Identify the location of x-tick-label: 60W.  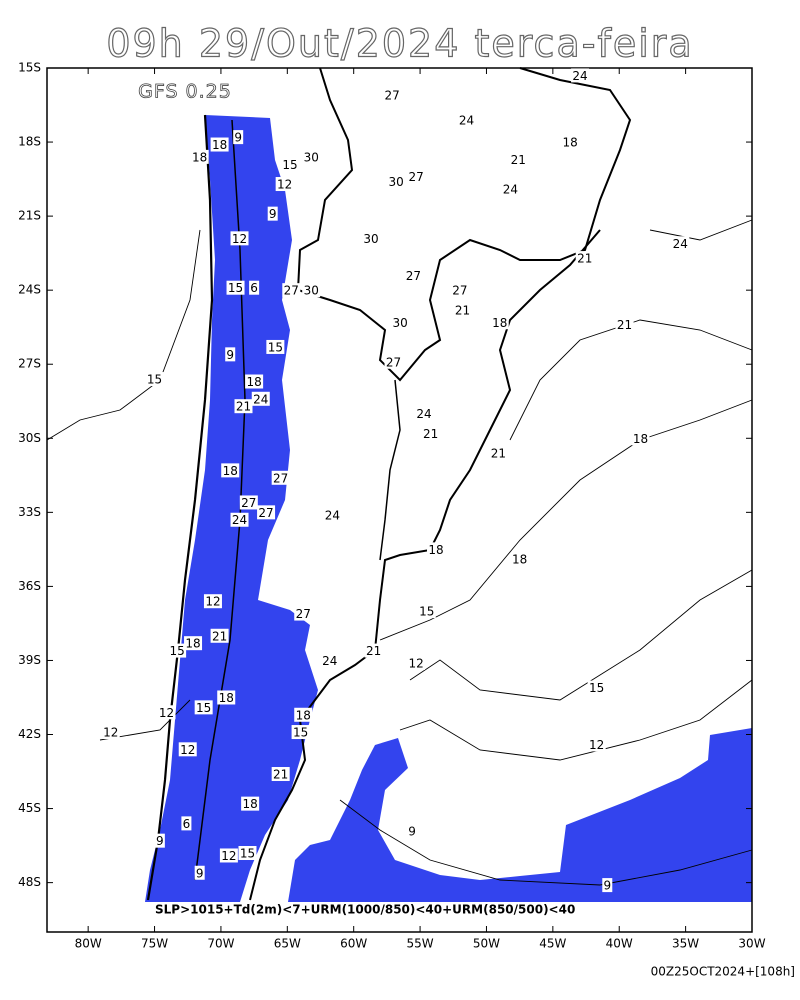
(353, 944).